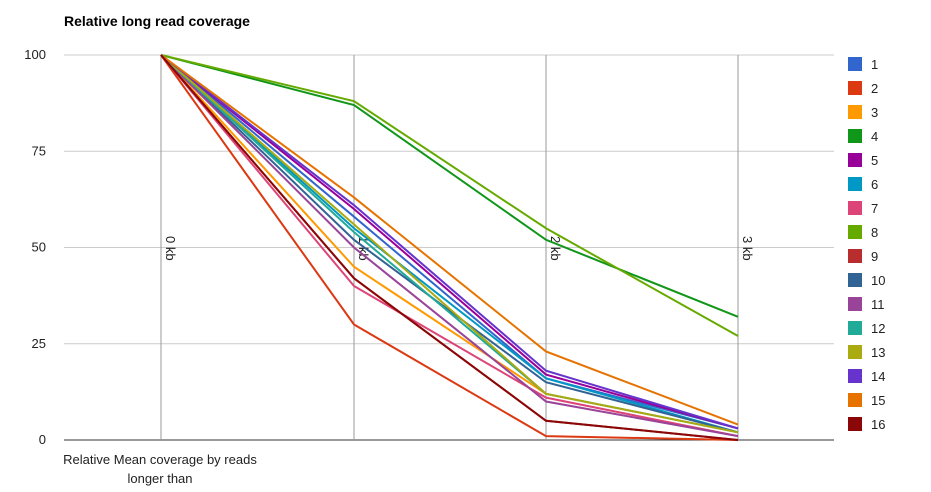 This screenshot has width=931, height=492. I want to click on legend-label: 6, so click(875, 184).